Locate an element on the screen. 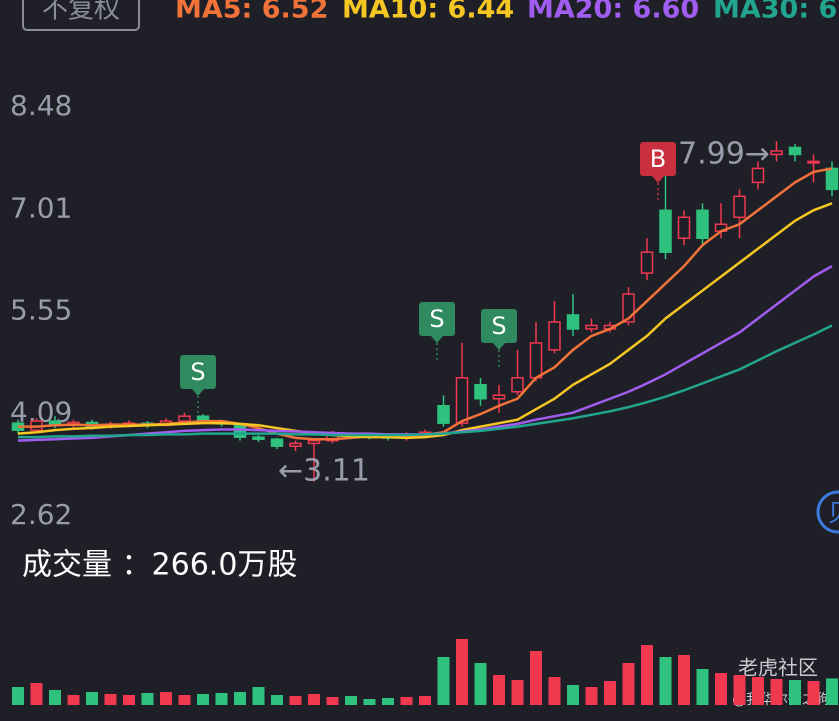  side-icon: 贝 is located at coordinates (833, 513).